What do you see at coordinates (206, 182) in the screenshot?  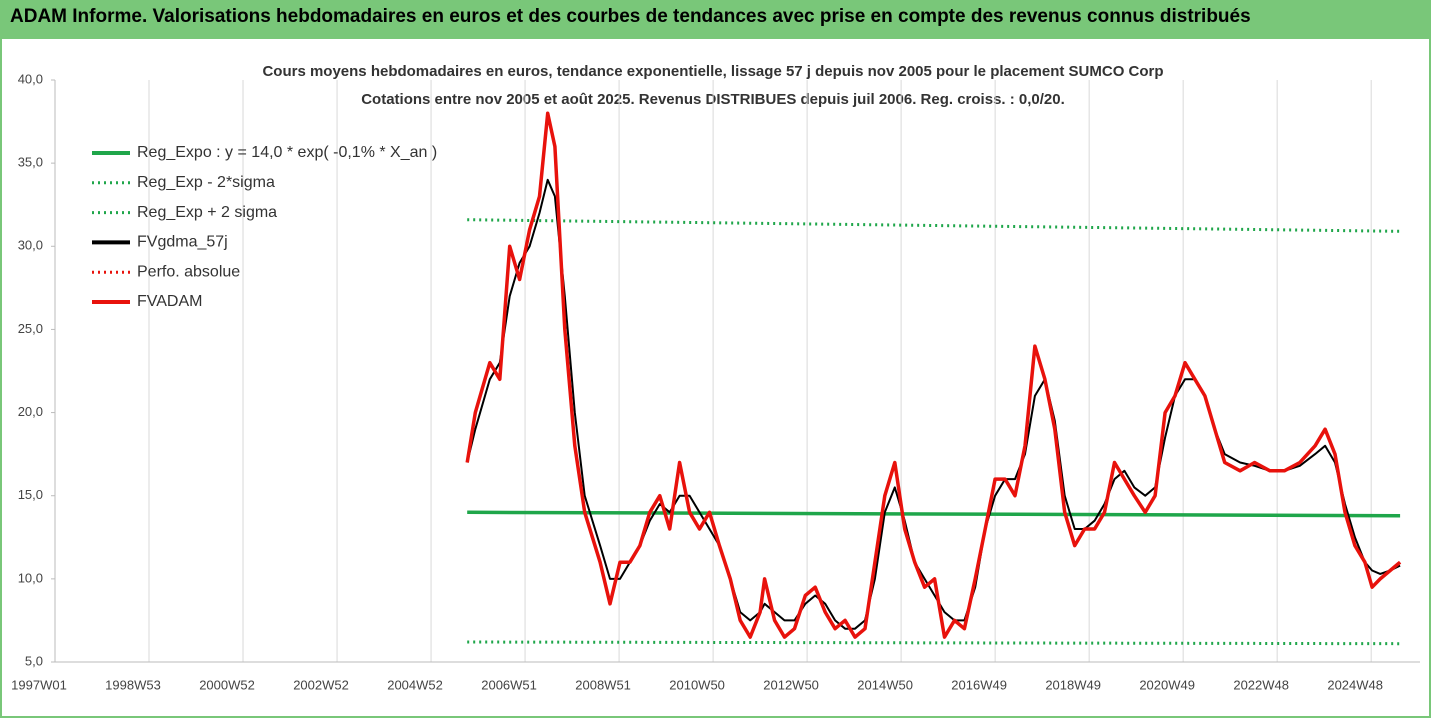 I see `legend-label: Reg_Exp - 2*sigma` at bounding box center [206, 182].